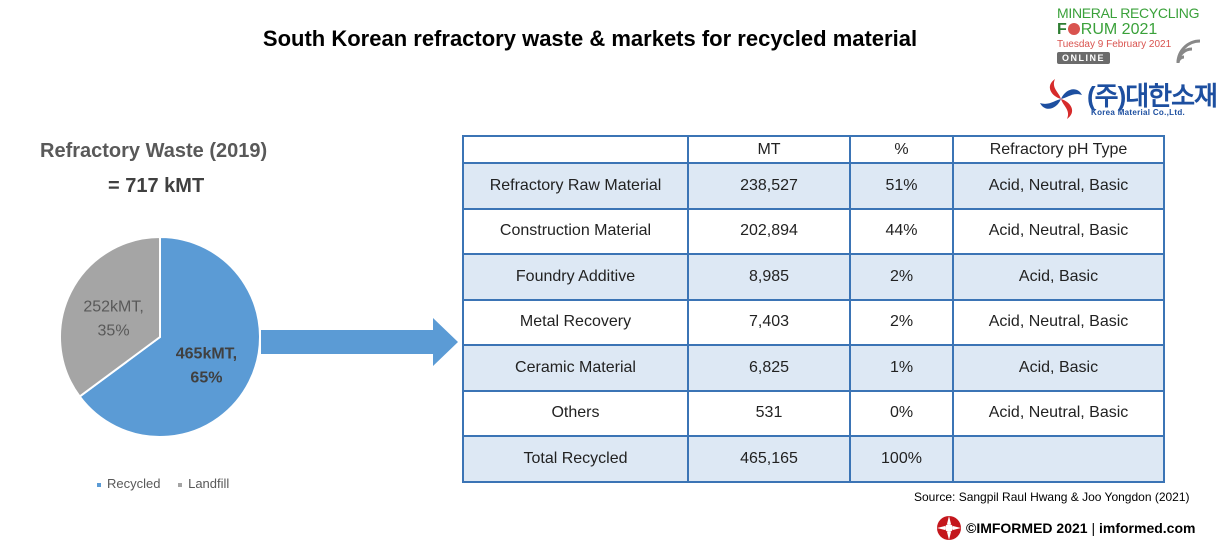  What do you see at coordinates (901, 231) in the screenshot?
I see `table-cell-percent: 44%` at bounding box center [901, 231].